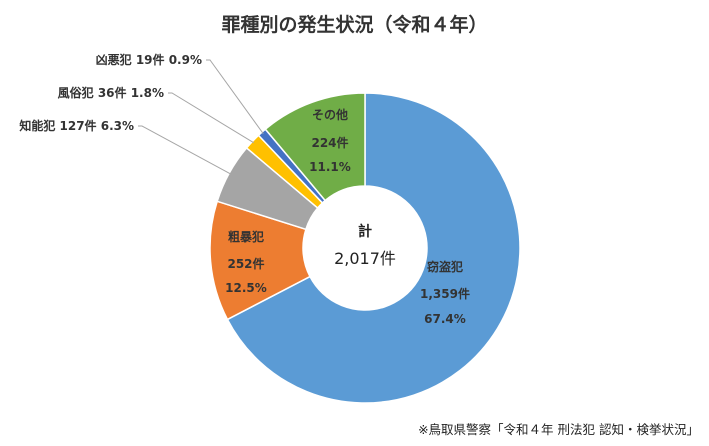  Describe the element at coordinates (235, 97) in the screenshot. I see `slice-5-leader-line` at that location.